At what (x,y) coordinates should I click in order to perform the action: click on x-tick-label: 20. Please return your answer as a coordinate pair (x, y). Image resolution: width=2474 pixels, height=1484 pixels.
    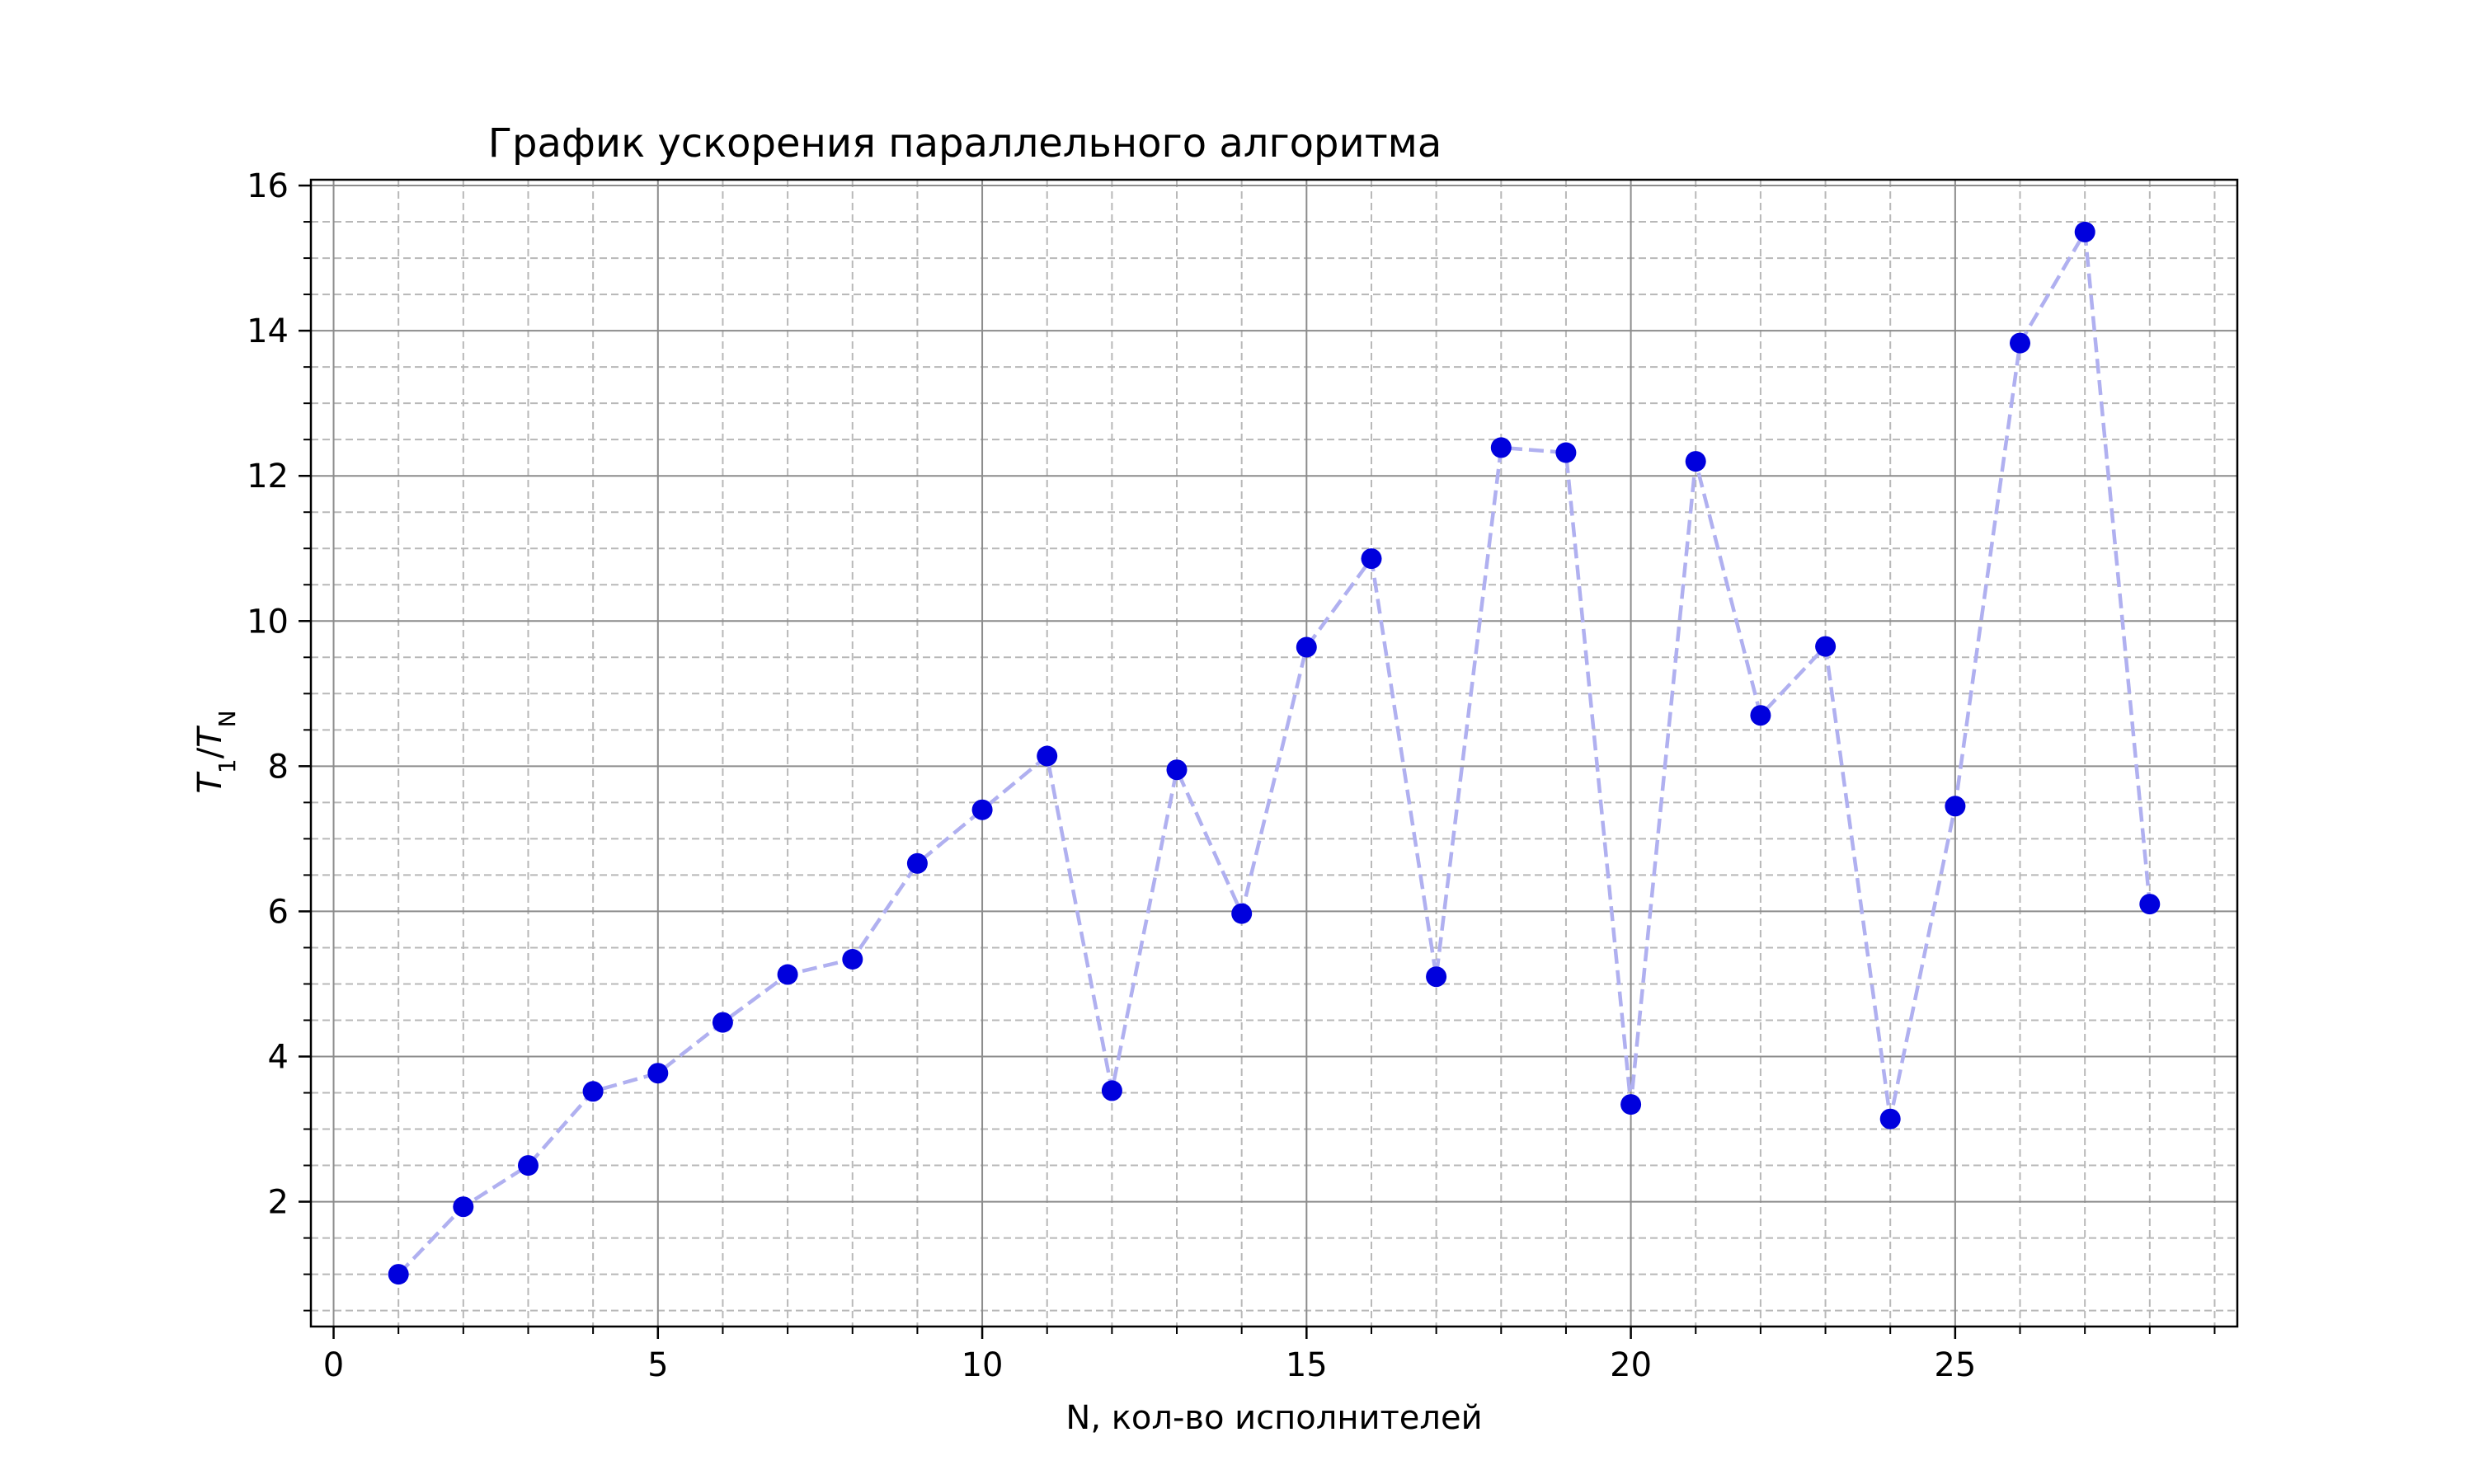
    Looking at the image, I should click on (1631, 1365).